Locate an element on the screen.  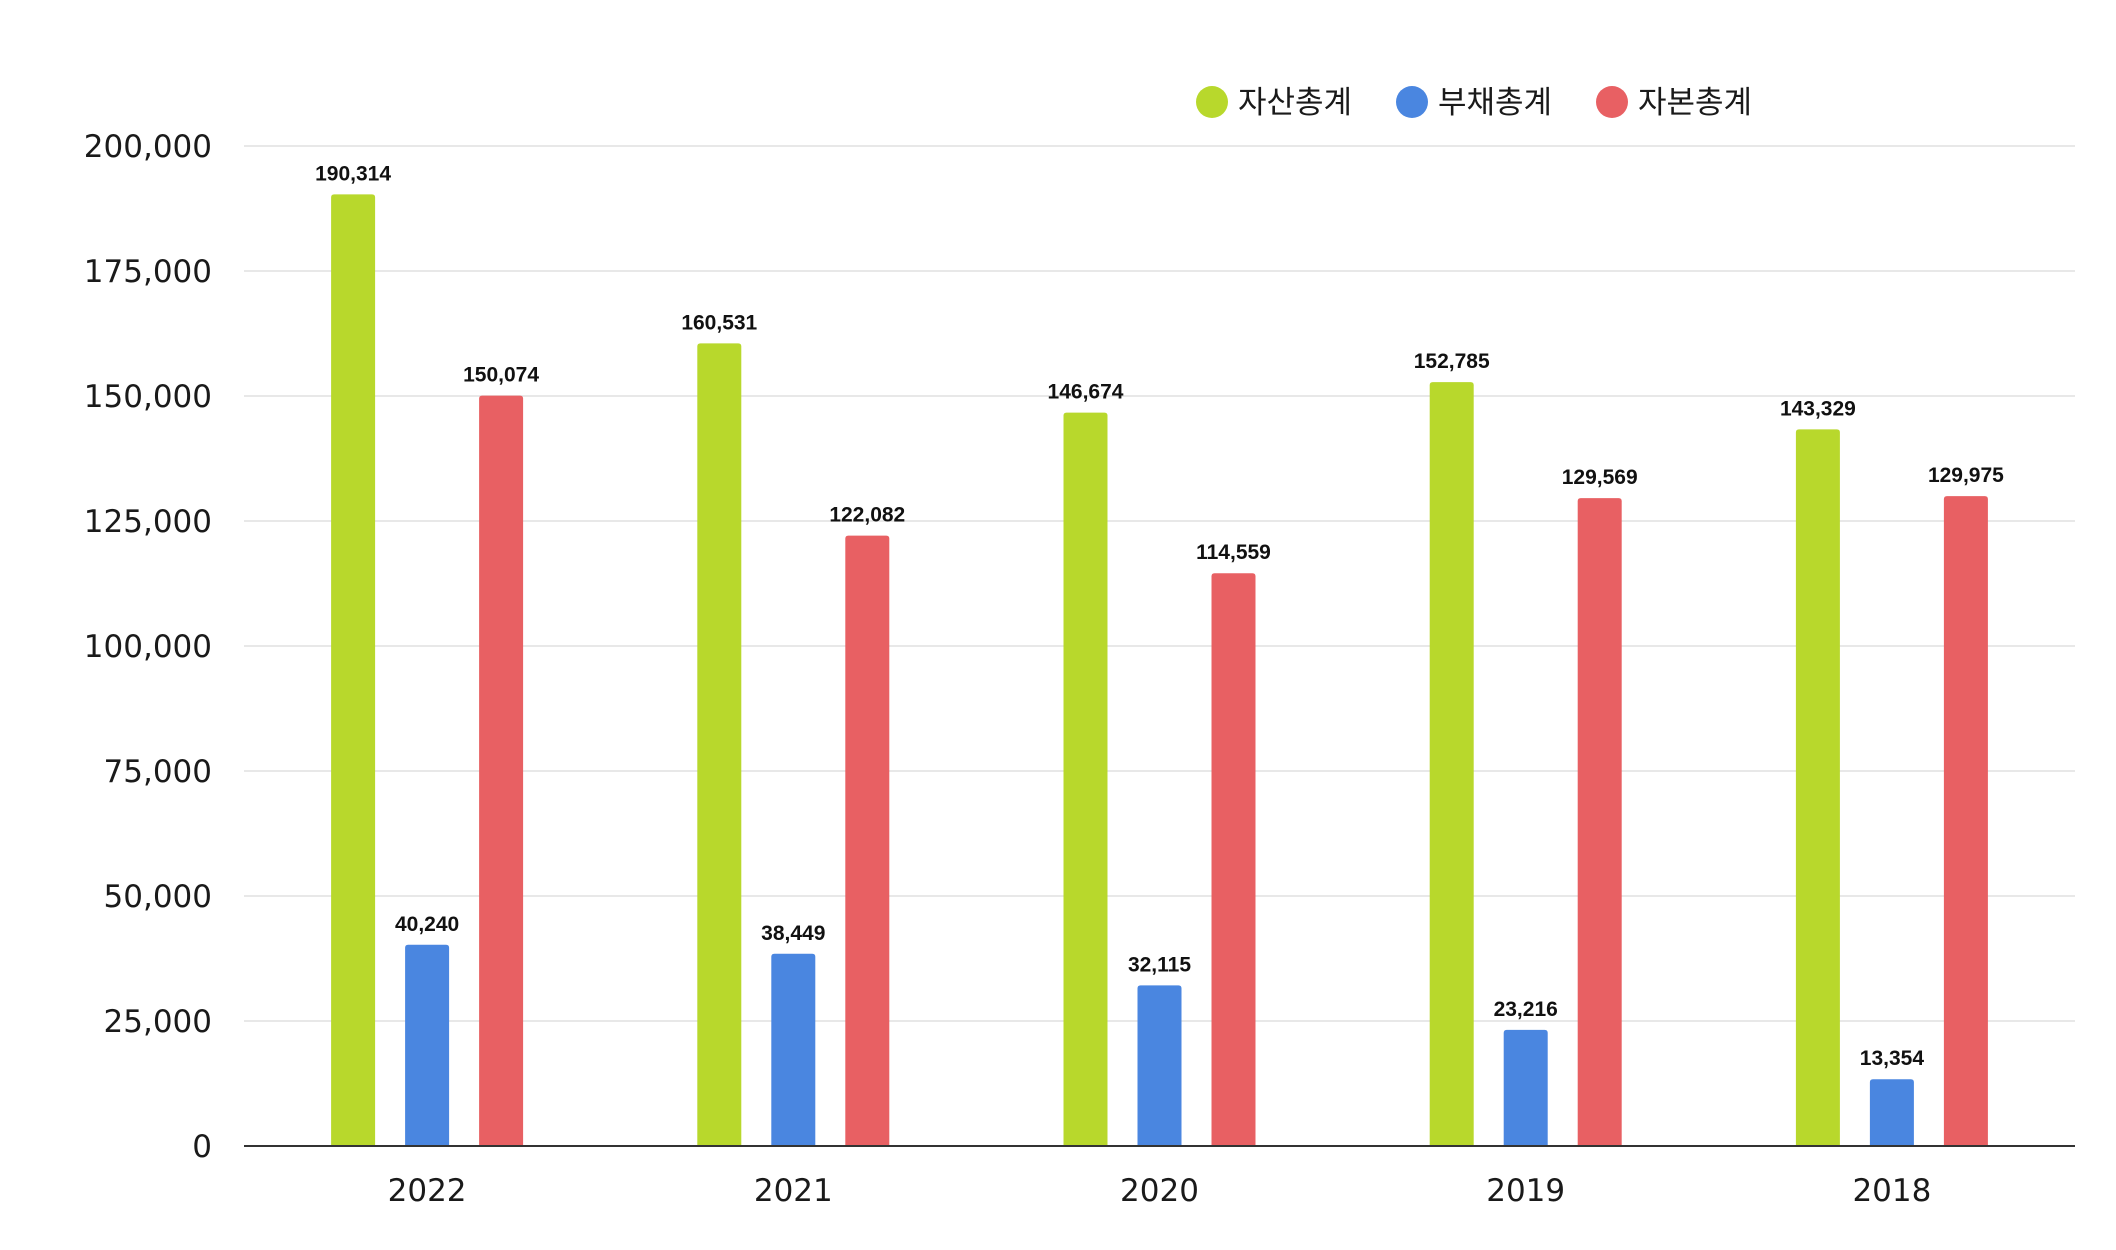
data-label: 152,785 is located at coordinates (1452, 361).